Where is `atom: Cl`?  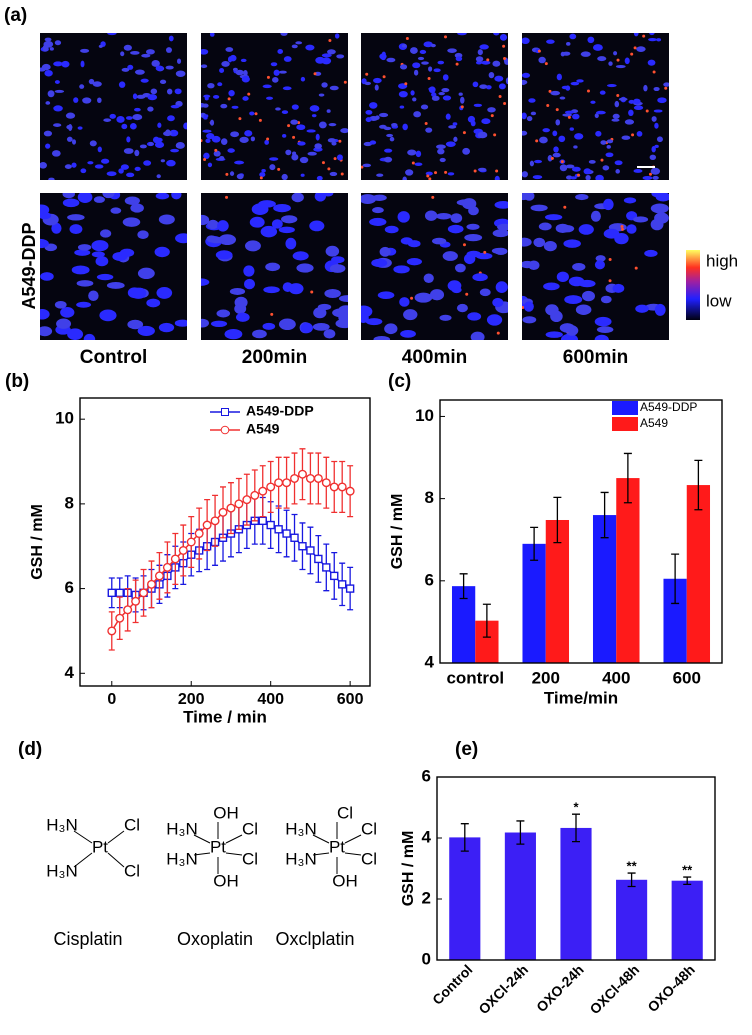
atom: Cl is located at coordinates (369, 828).